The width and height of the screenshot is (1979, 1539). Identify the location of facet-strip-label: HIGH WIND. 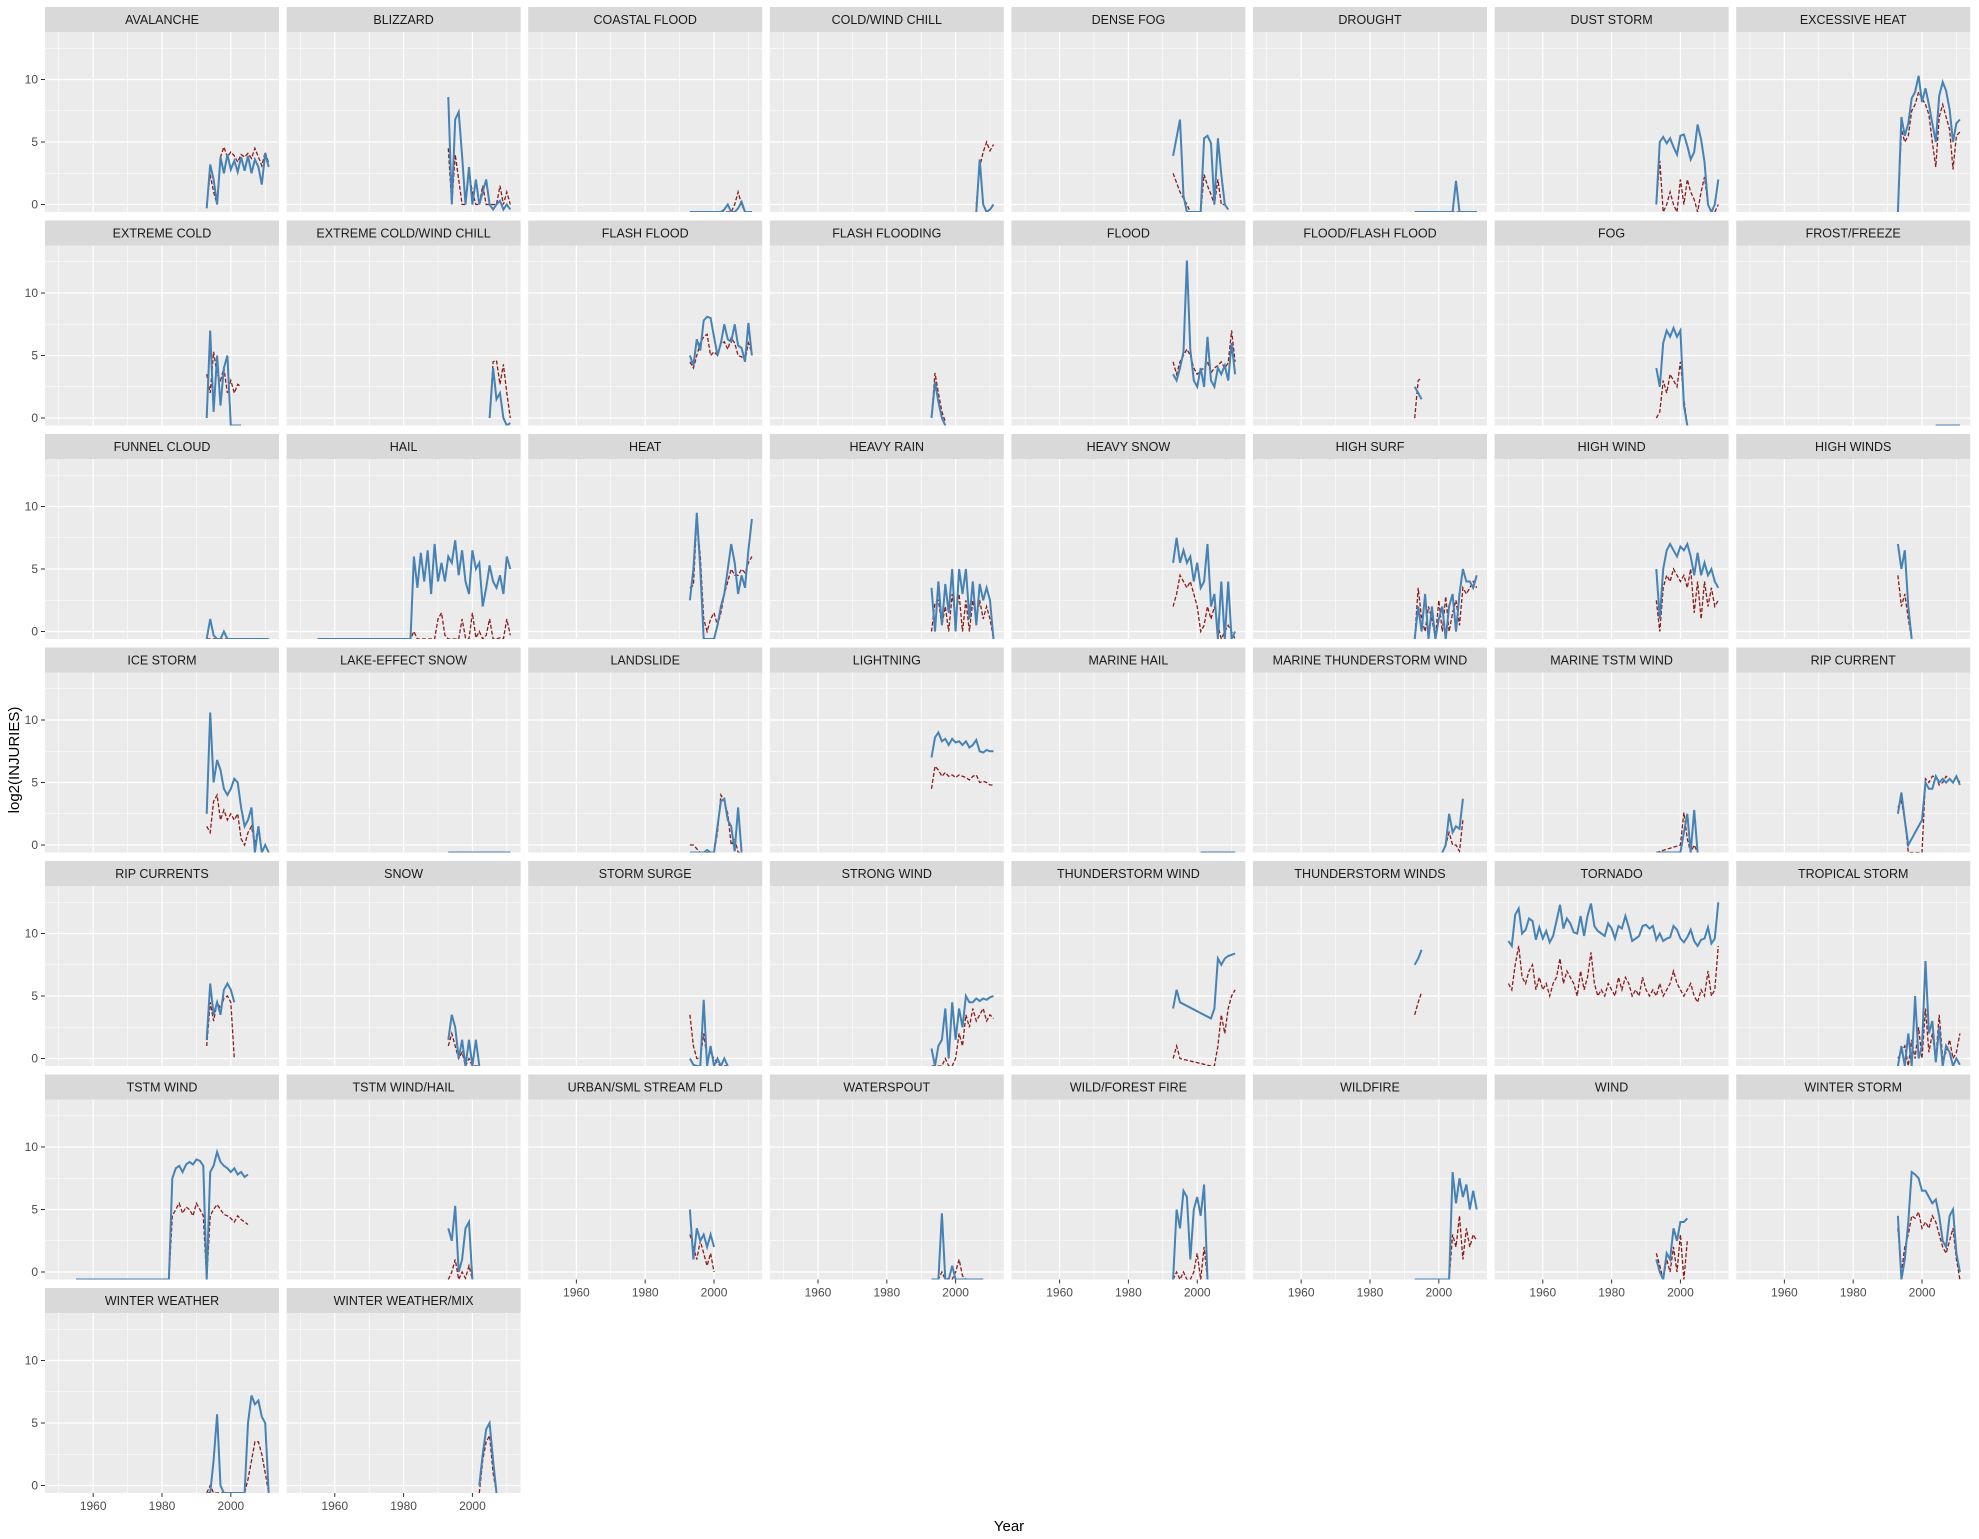
(1612, 447).